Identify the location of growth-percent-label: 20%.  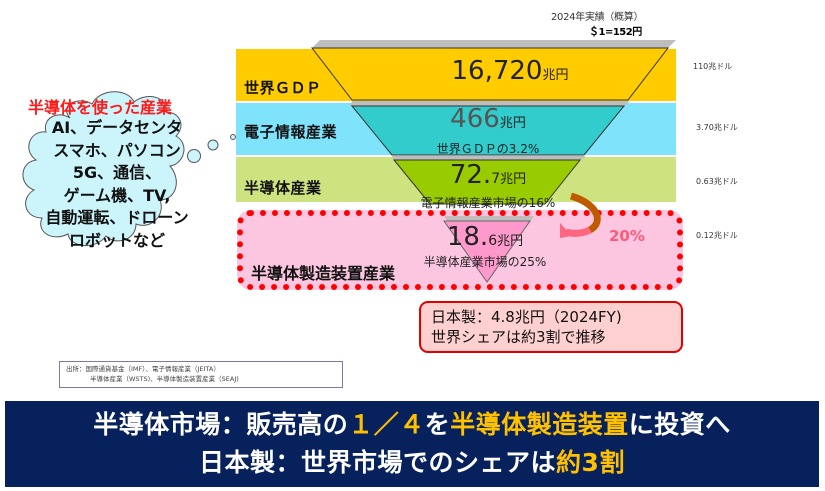
(627, 236).